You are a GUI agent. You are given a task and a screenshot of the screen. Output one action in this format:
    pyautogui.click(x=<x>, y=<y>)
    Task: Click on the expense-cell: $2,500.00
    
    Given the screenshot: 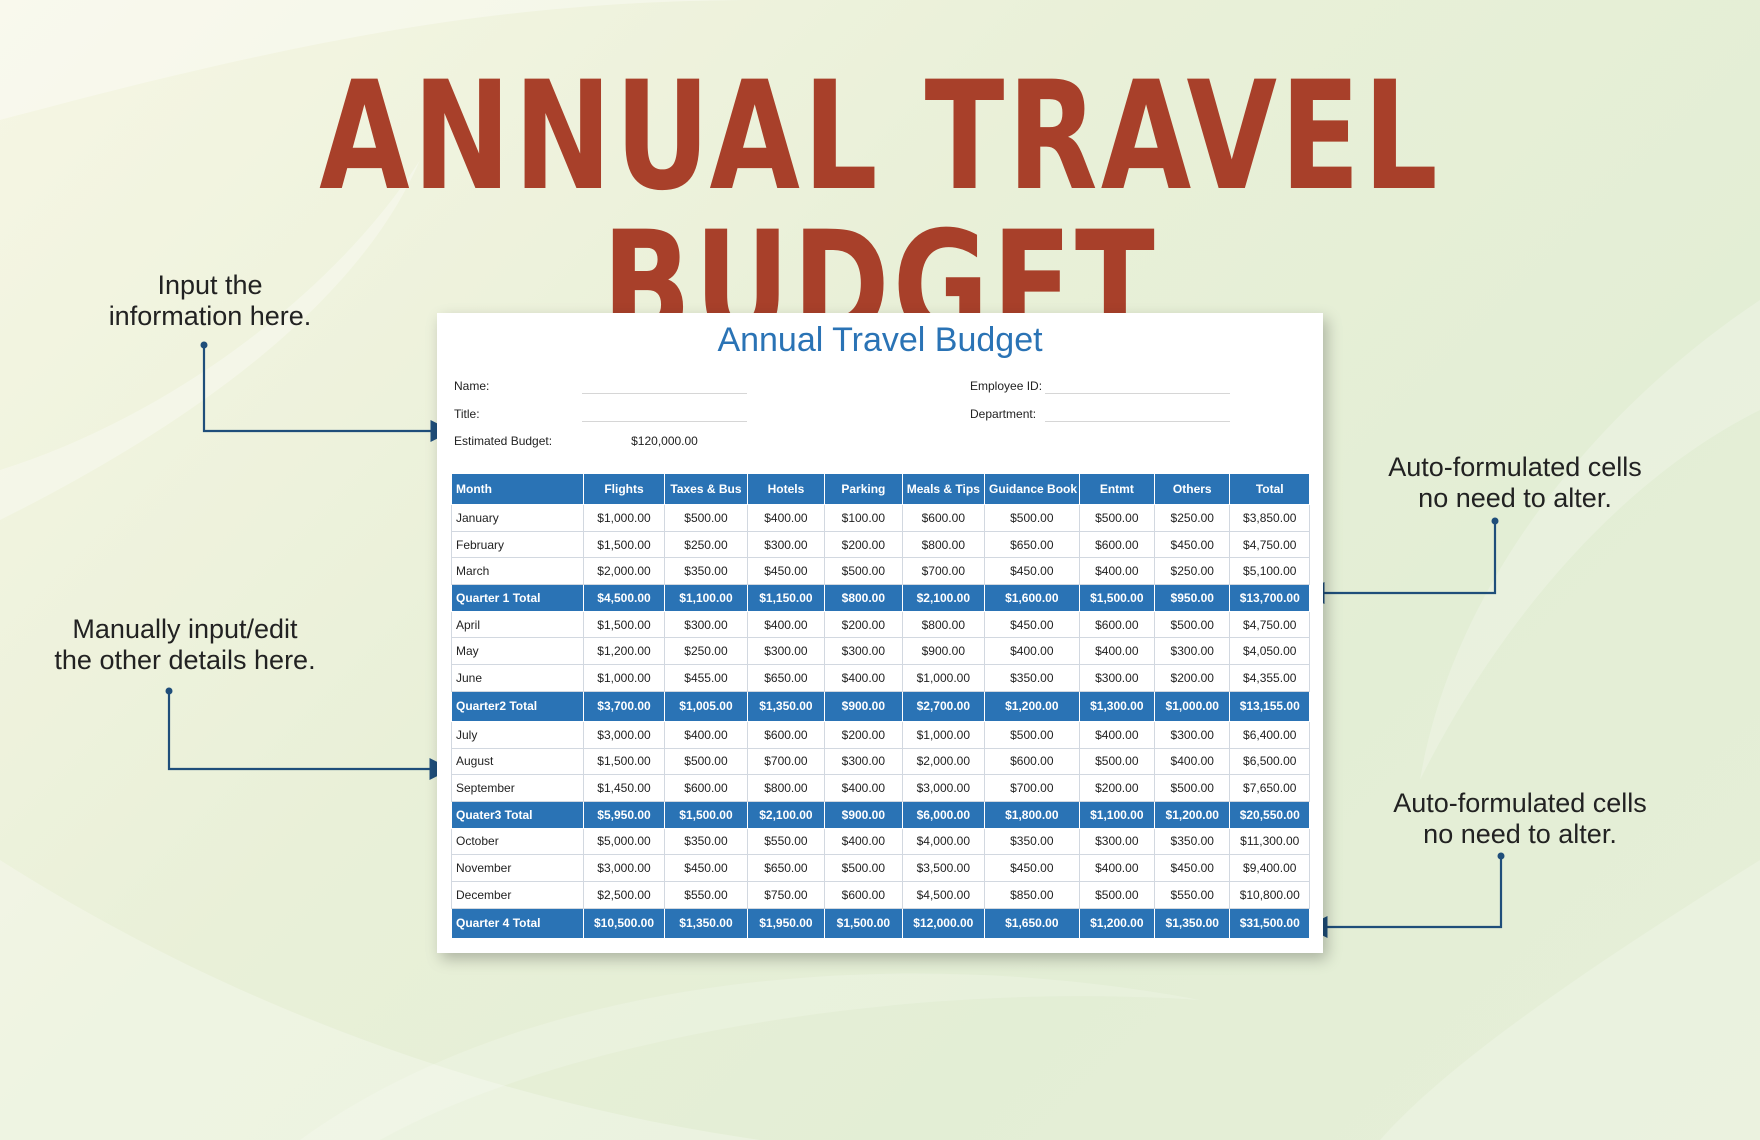 What is the action you would take?
    pyautogui.click(x=624, y=894)
    